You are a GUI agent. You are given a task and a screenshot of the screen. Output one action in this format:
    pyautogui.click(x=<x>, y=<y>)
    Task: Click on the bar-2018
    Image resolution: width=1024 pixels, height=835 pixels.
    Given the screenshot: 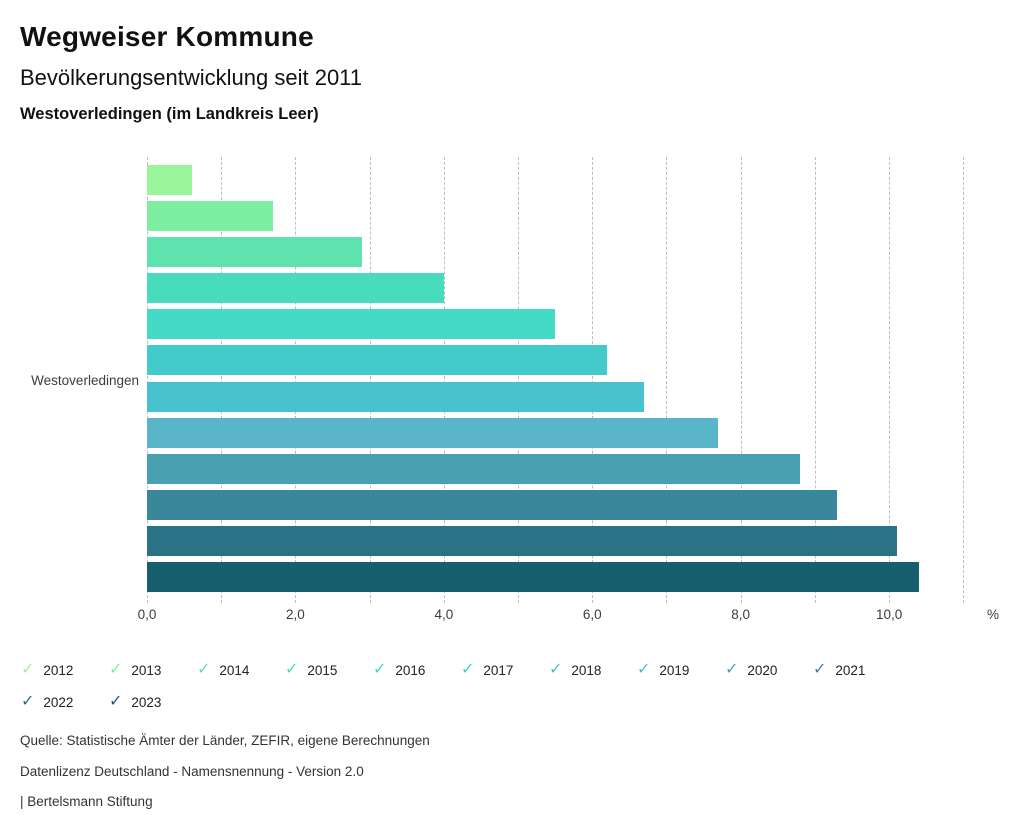 What is the action you would take?
    pyautogui.click(x=396, y=396)
    